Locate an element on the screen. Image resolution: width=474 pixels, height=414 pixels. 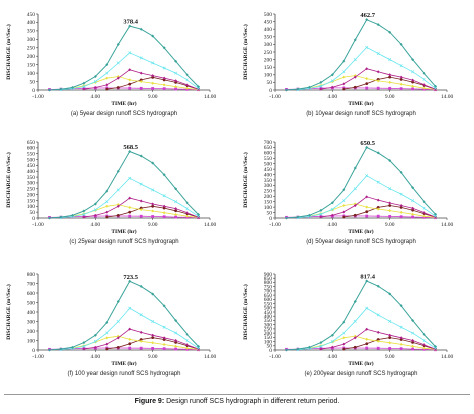
figure-caption-prefix: Figure 9: is located at coordinates (149, 401).